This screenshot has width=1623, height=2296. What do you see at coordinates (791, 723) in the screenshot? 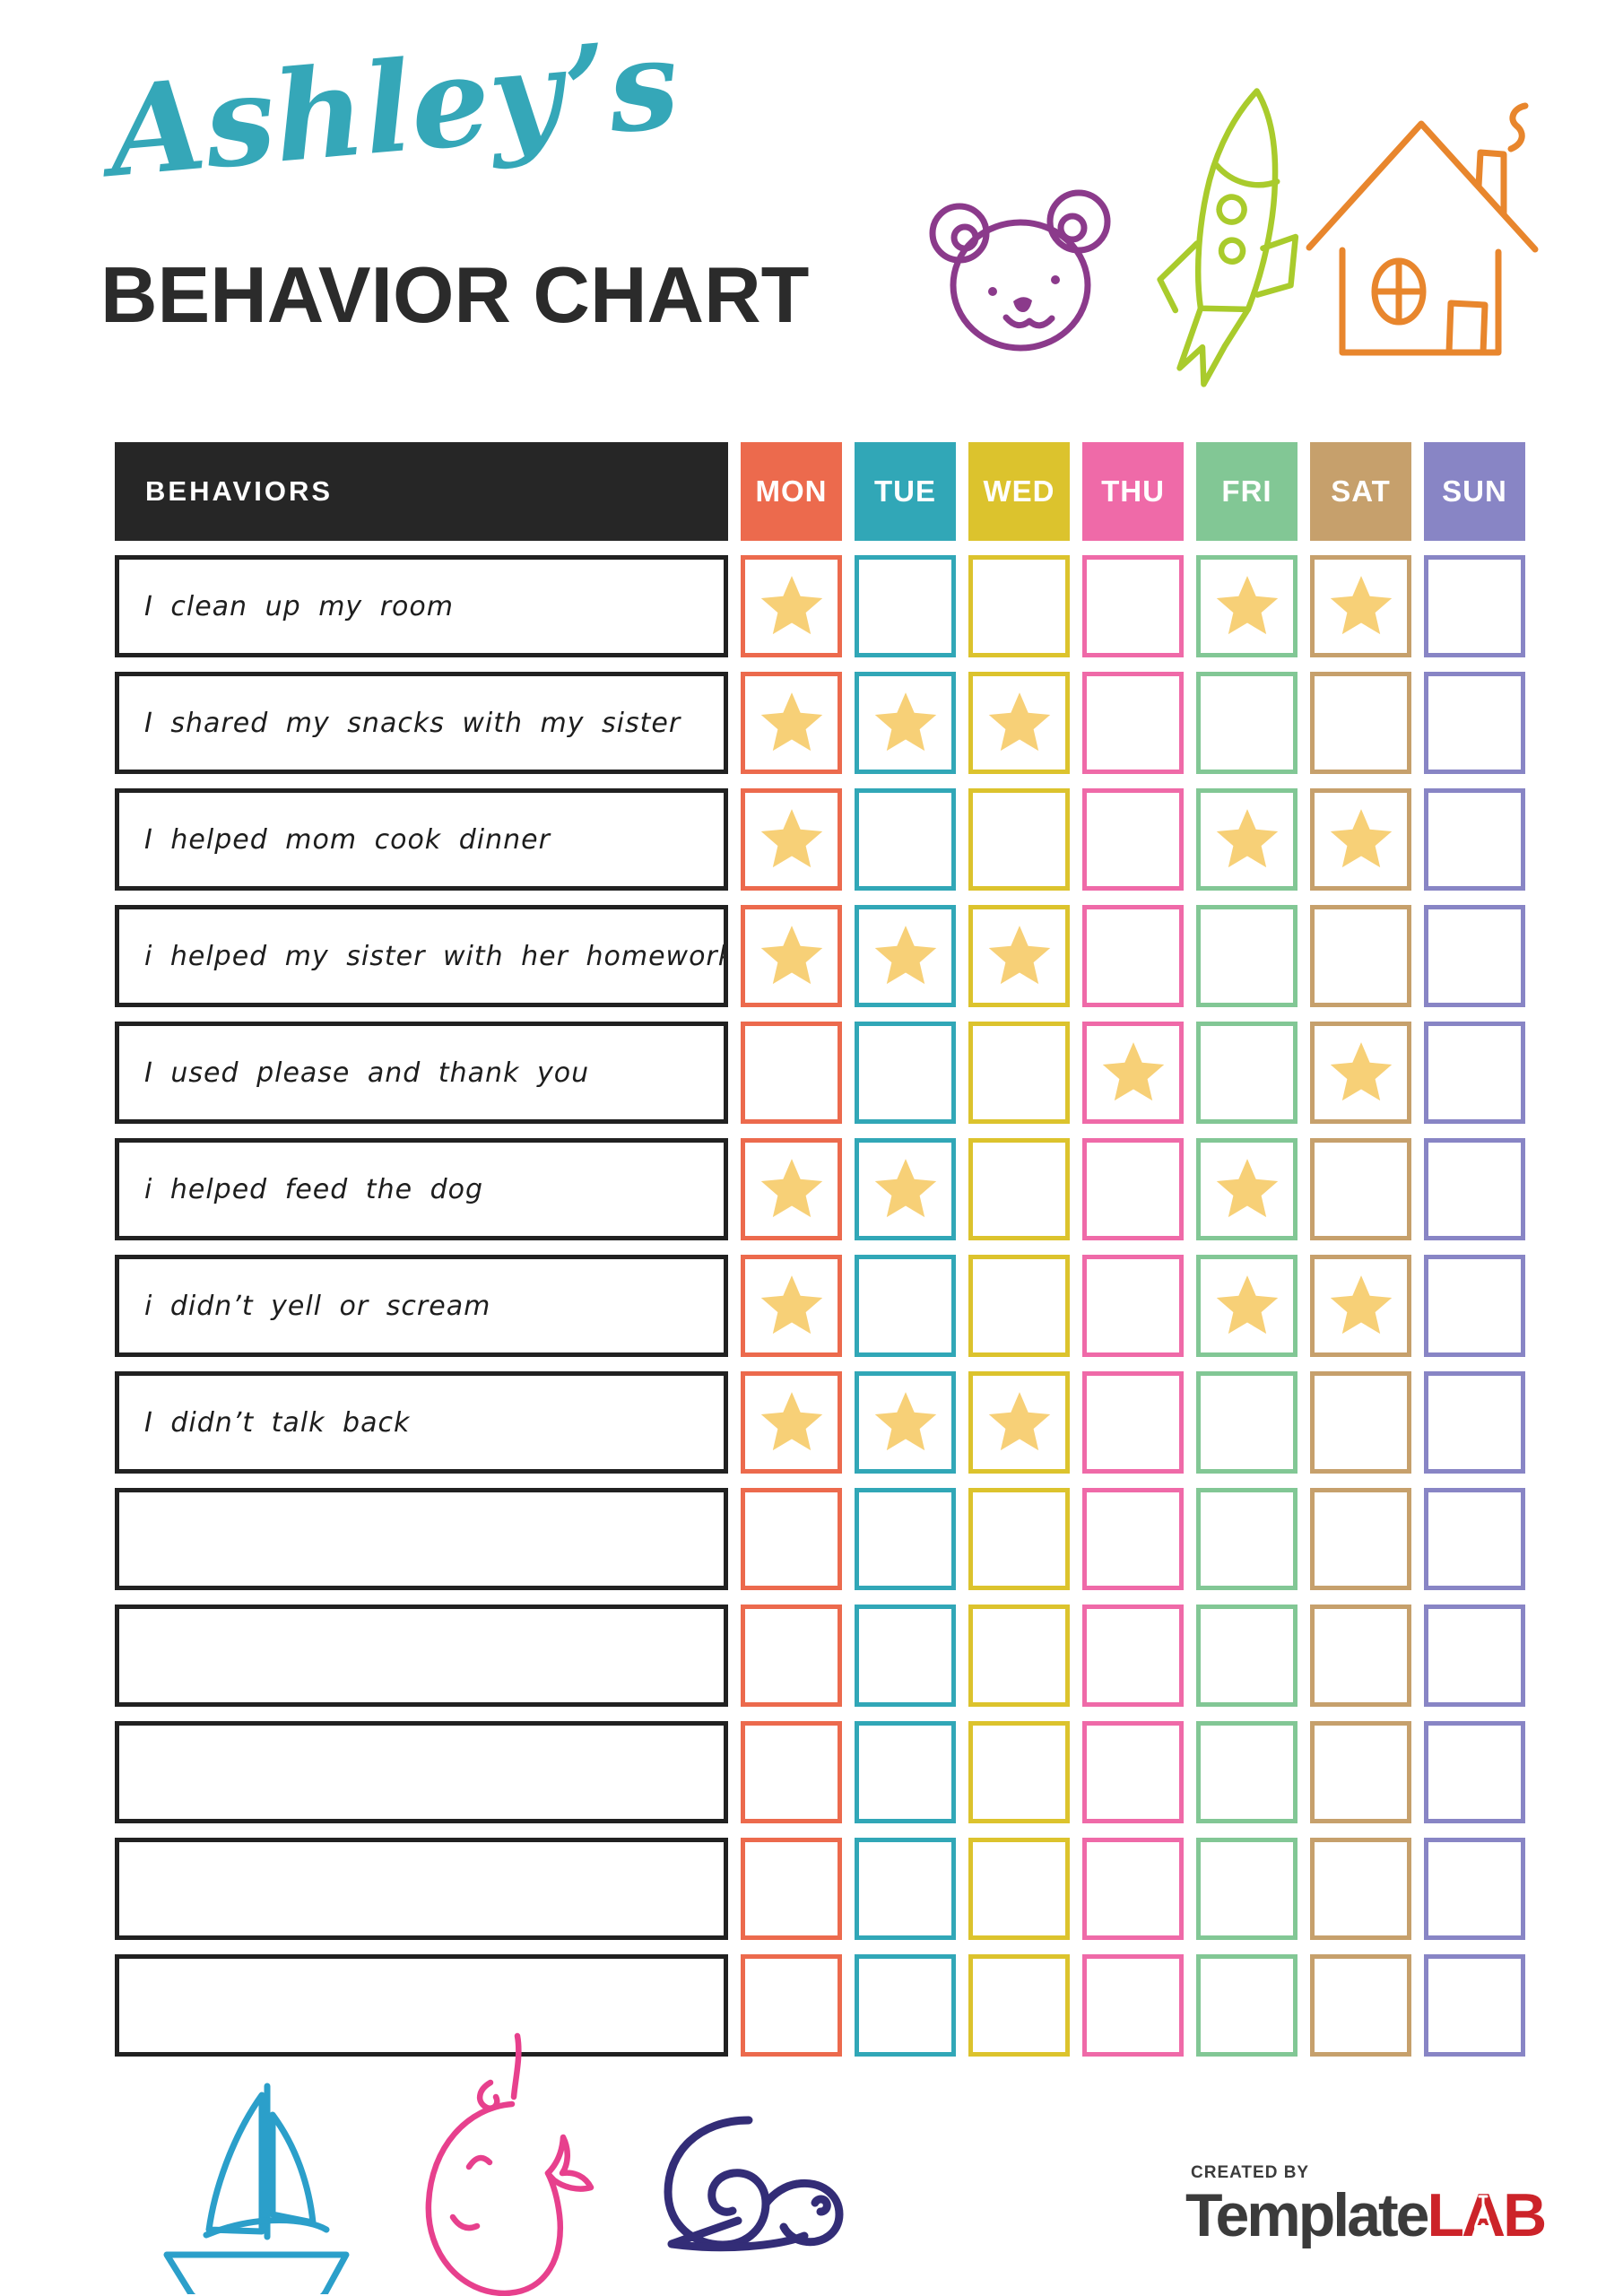
I see `star-cell-1-mon` at bounding box center [791, 723].